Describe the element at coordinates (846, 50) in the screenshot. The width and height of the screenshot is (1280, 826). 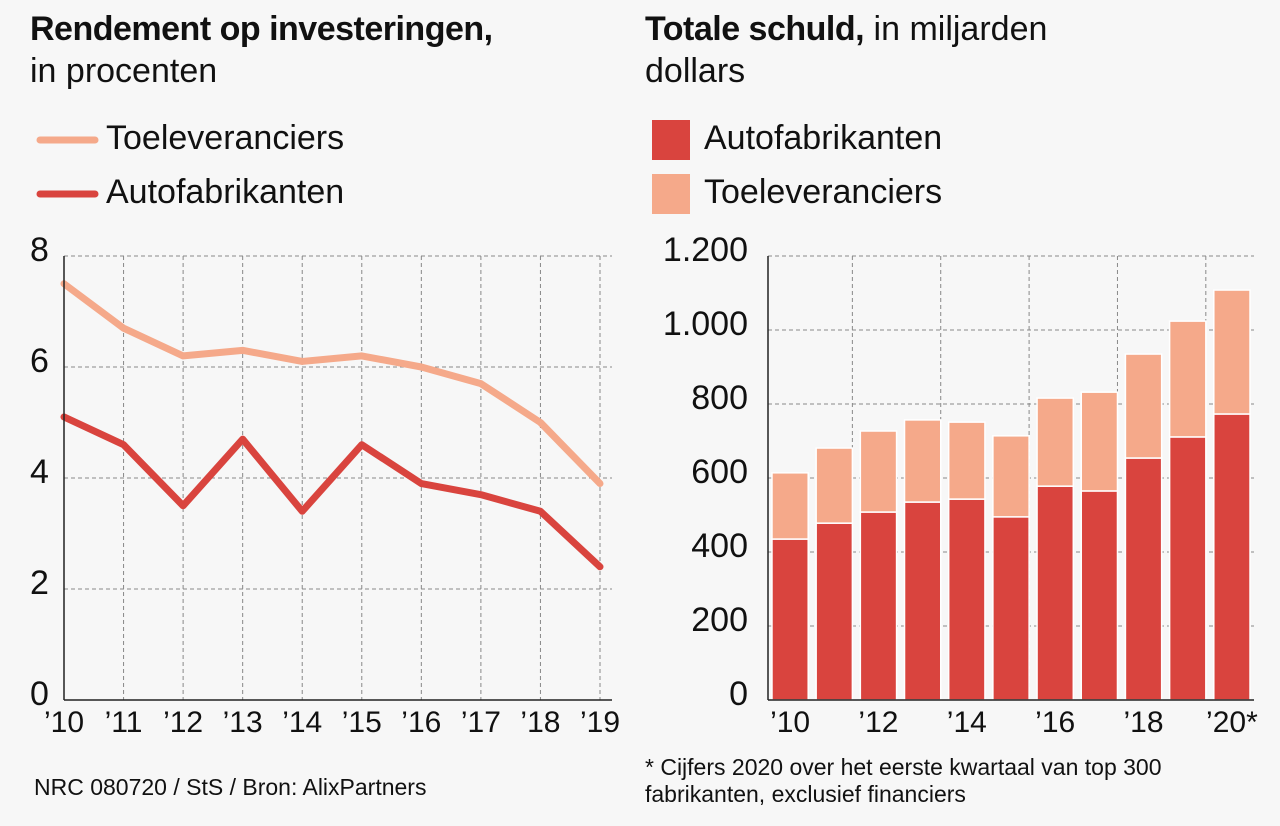
I see `chart-subtitle: in miljarden dollars` at that location.